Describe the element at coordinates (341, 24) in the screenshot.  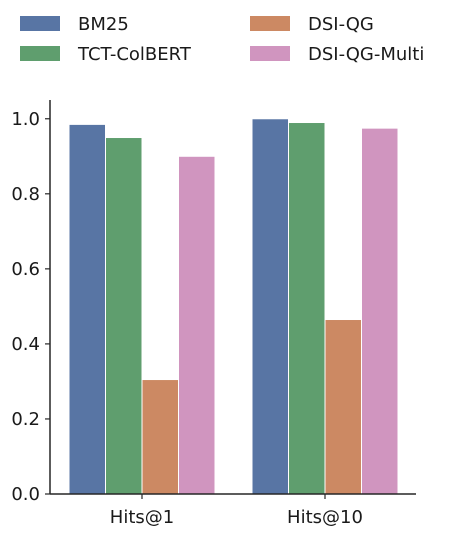
I see `legend-label: DSI-QG` at that location.